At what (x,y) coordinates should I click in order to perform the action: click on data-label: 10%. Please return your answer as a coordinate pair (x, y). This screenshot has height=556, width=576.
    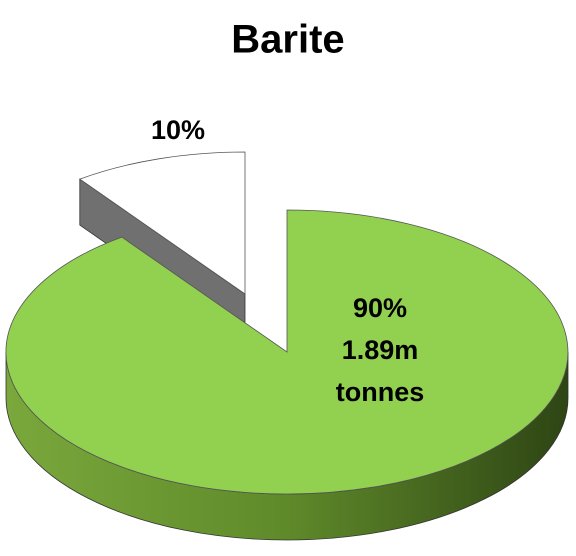
    Looking at the image, I should click on (178, 130).